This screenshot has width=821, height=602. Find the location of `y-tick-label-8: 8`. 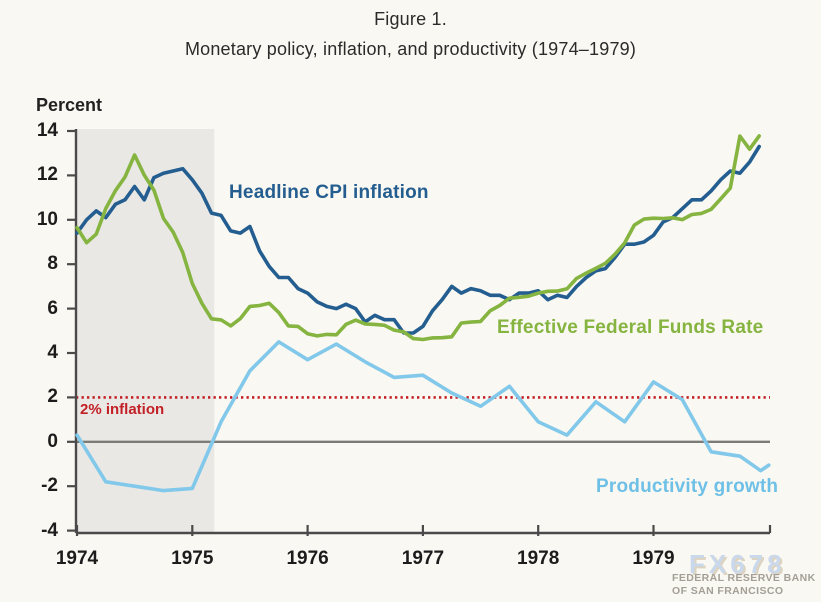

y-tick-label-8: 8 is located at coordinates (52, 264).